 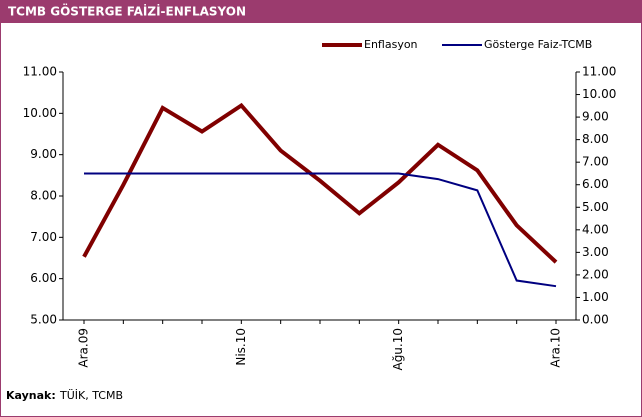 I want to click on x-tick-label: Ağu.10, so click(x=398, y=349).